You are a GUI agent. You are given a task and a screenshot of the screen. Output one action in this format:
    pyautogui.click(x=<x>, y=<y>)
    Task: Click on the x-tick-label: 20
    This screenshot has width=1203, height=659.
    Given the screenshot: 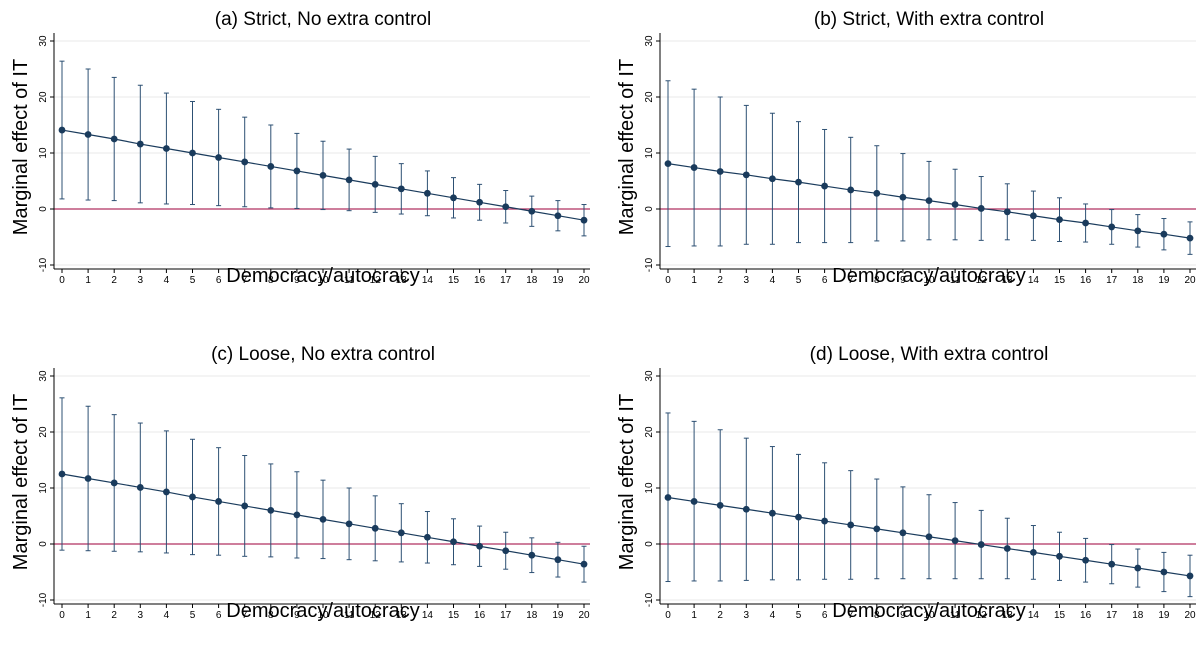 What is the action you would take?
    pyautogui.click(x=1190, y=280)
    